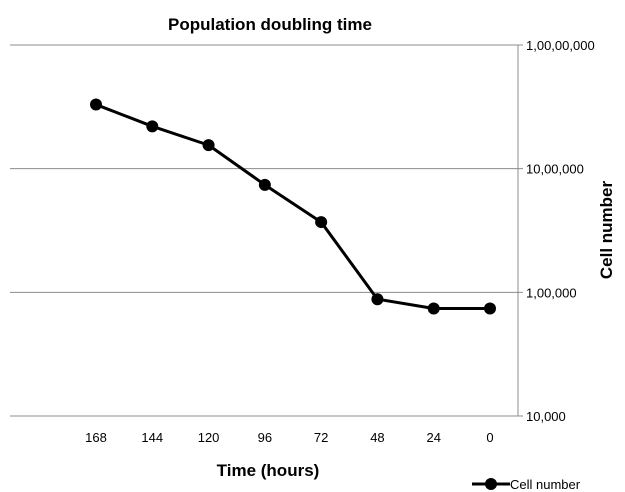 This screenshot has width=625, height=492. I want to click on x-tick-label: 72, so click(321, 437).